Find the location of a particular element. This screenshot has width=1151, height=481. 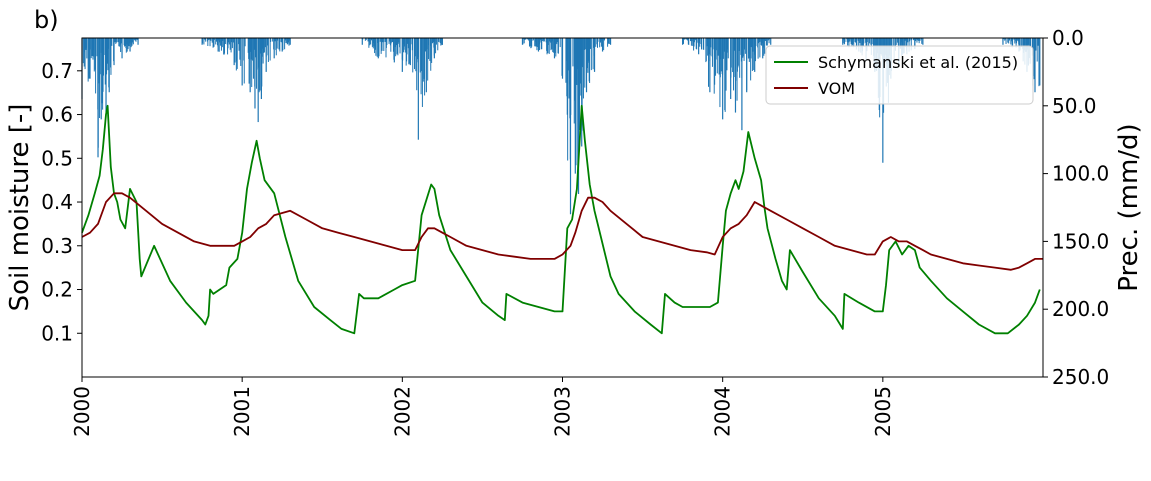

left-tick-label: 0.6 is located at coordinates (57, 115).